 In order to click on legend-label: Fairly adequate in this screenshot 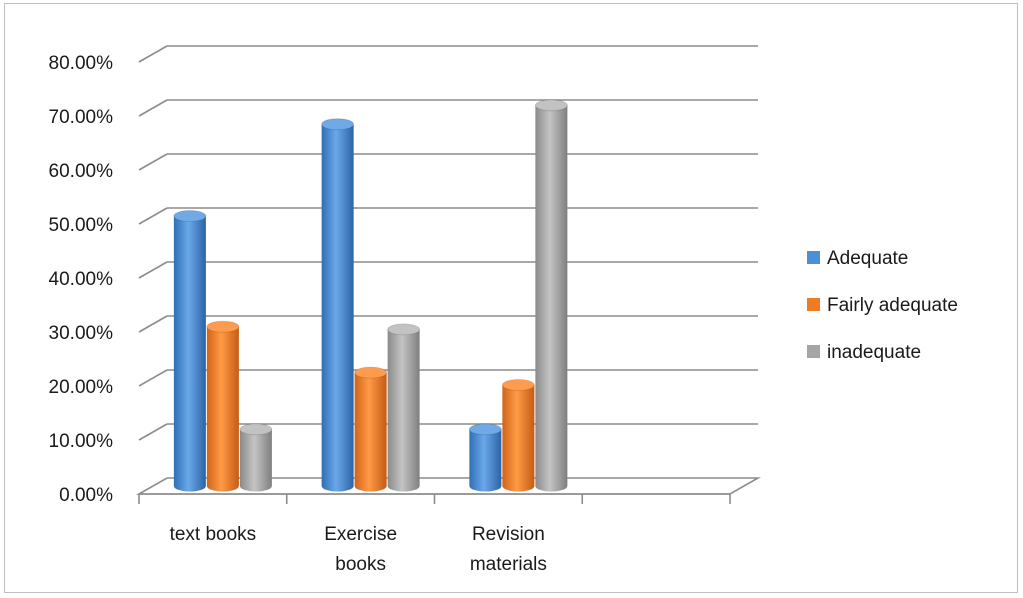, I will do `click(892, 305)`.